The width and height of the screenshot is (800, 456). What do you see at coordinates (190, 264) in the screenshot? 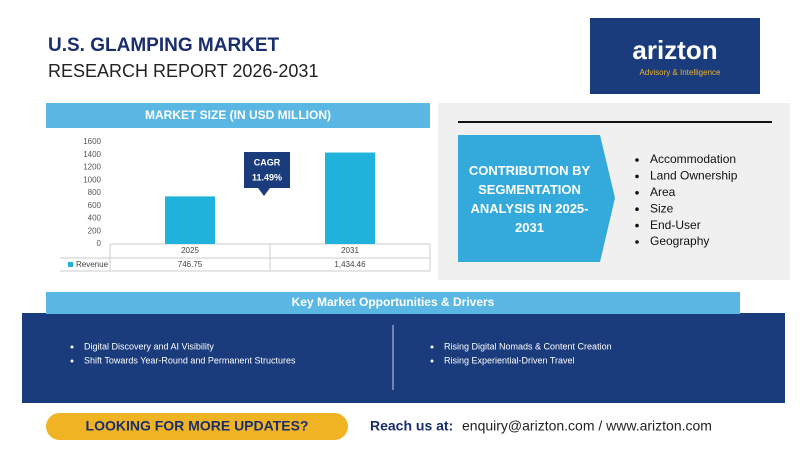
I see `value-label: 746.75` at bounding box center [190, 264].